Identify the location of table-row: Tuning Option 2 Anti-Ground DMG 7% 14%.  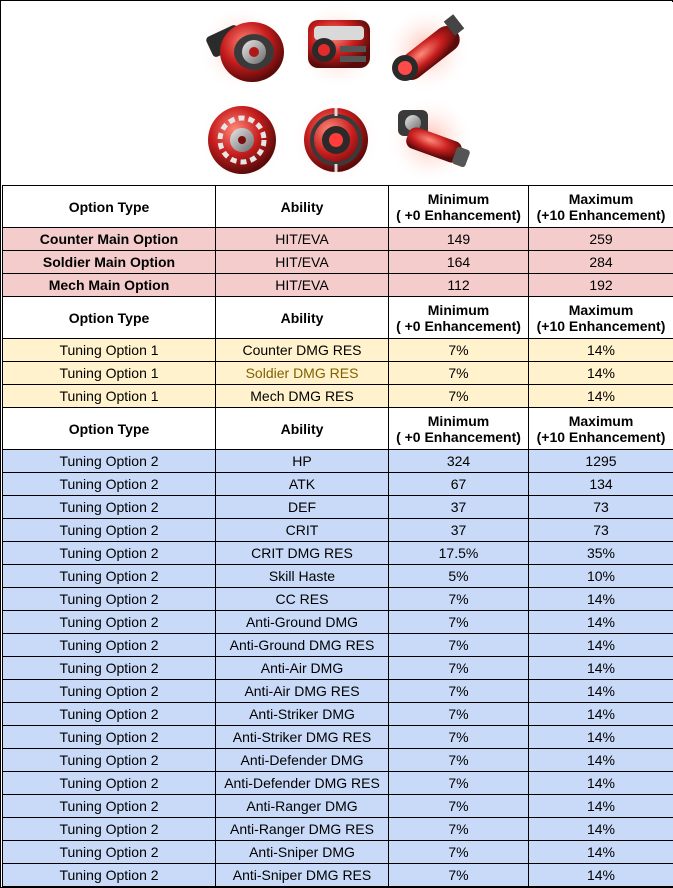
(337, 622).